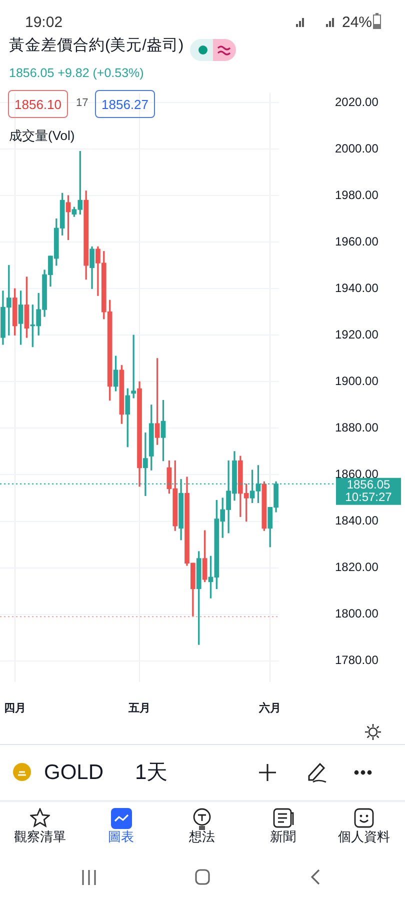  Describe the element at coordinates (357, 521) in the screenshot. I see `y-tick-label: 1840.00` at that location.